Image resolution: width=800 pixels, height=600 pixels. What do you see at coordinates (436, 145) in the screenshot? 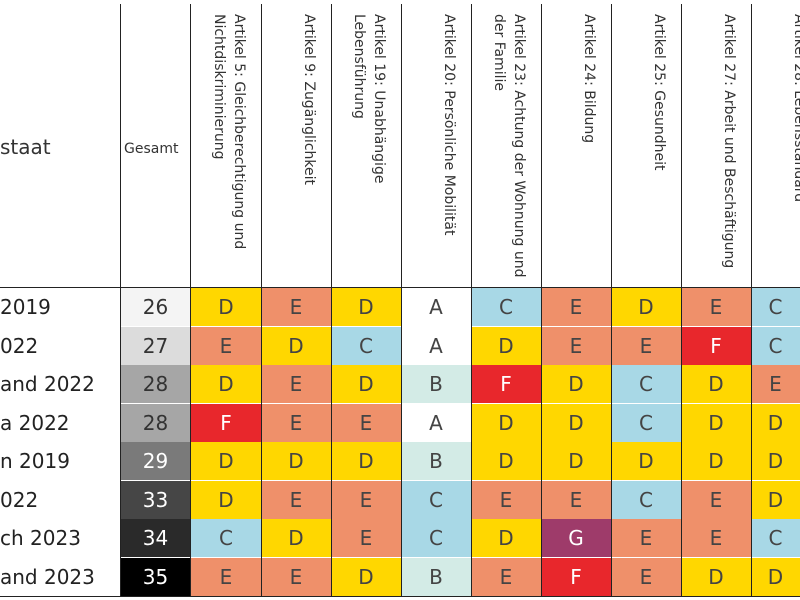
I see `article-header: Artikel 20: Persönliche Mobilität` at bounding box center [436, 145].